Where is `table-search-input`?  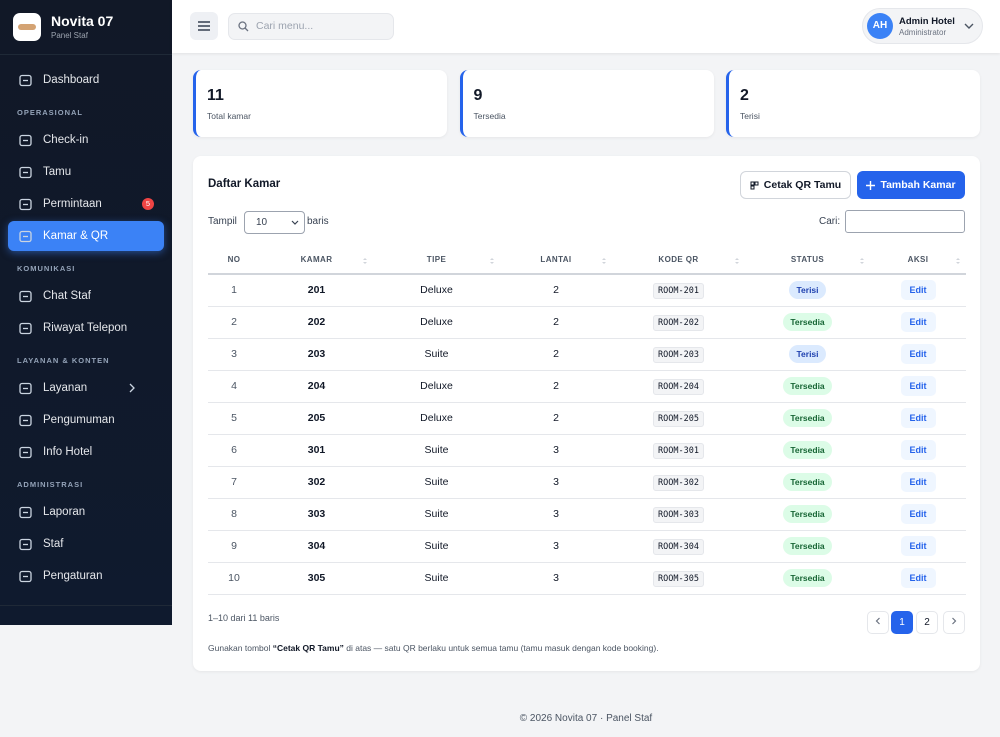
table-search-input is located at coordinates (905, 221).